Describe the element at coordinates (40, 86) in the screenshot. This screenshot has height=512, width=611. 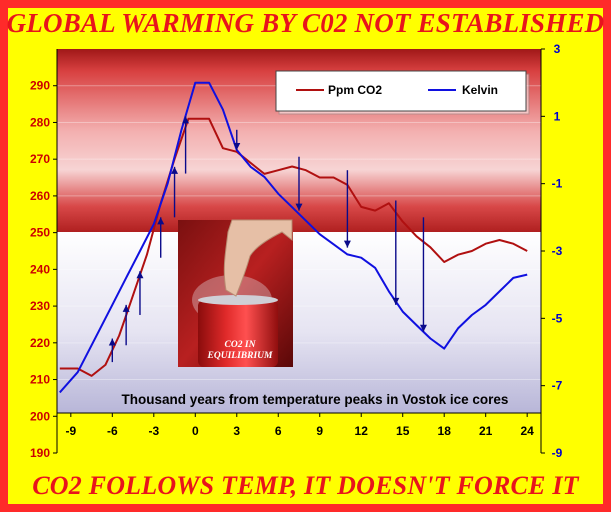
I see `left-tick-label: 290` at that location.